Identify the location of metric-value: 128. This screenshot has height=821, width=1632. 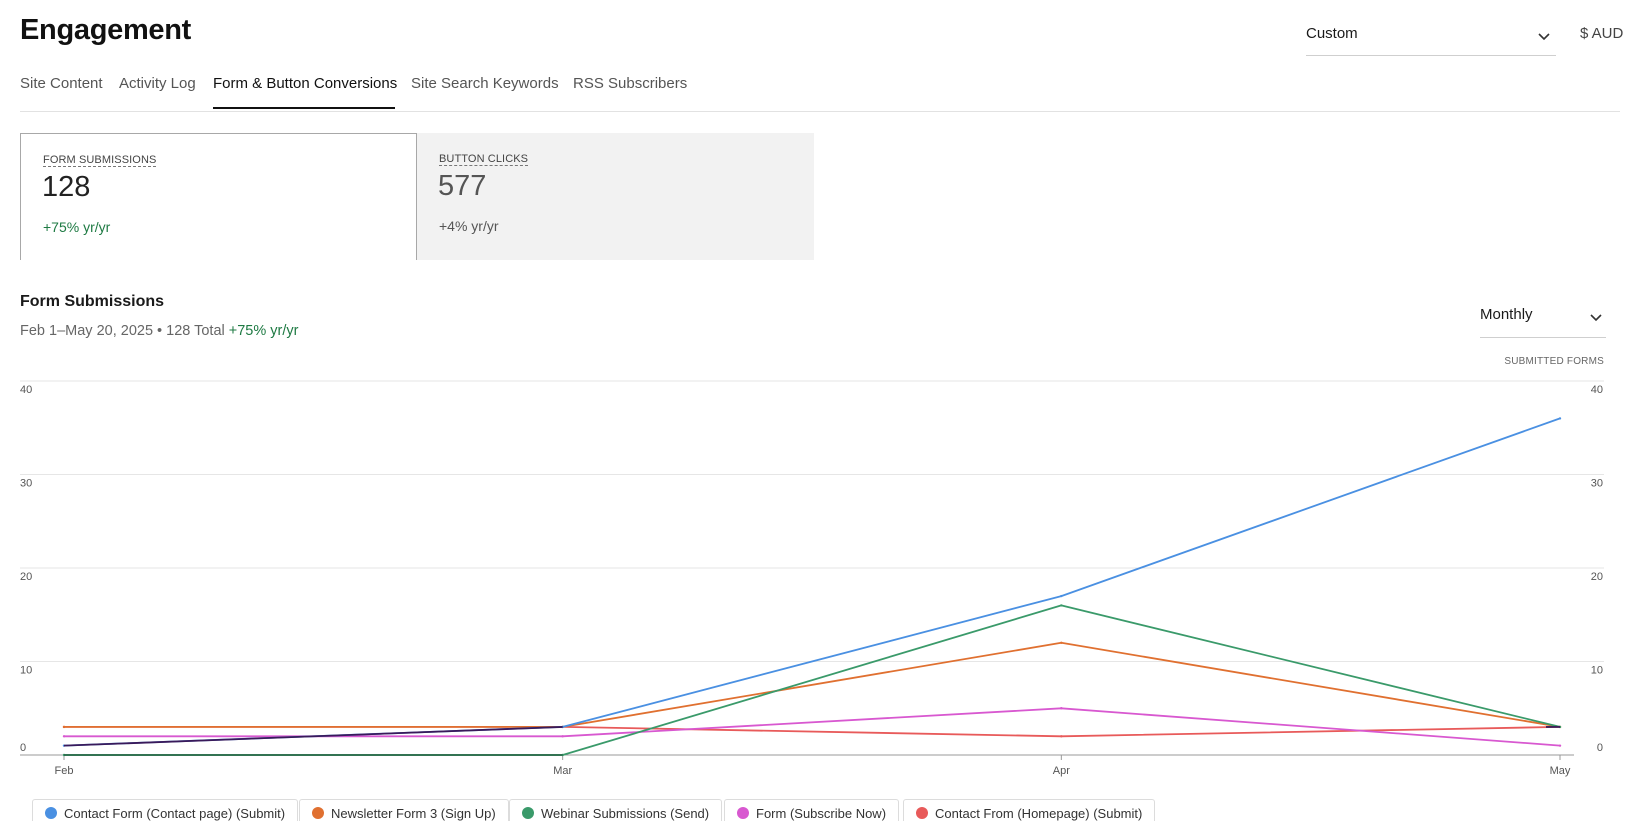
(66, 187).